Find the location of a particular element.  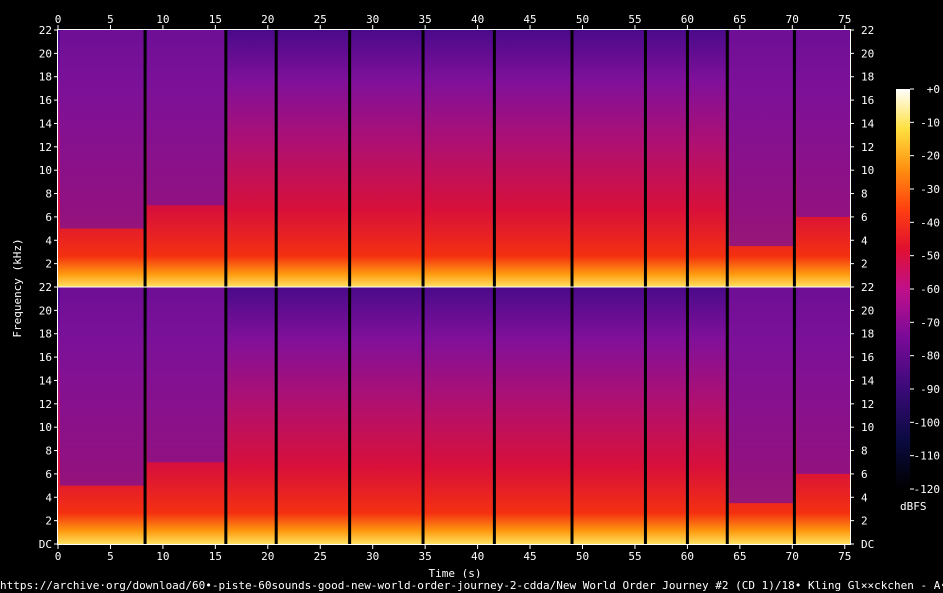

colorbar-tick-label: -120 is located at coordinates (927, 489).